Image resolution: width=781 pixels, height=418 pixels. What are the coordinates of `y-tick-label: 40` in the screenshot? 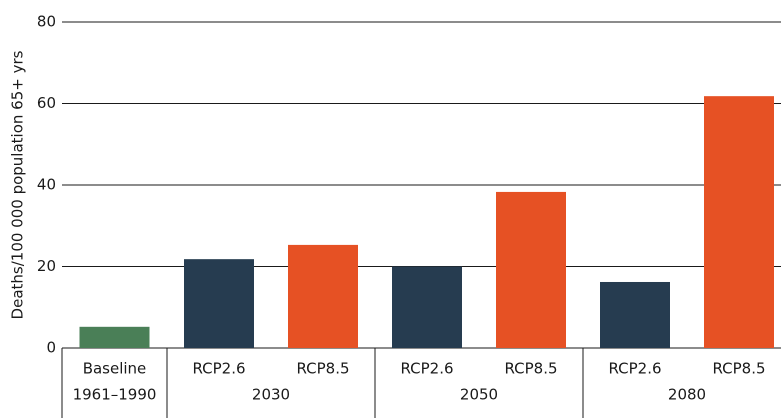 It's located at (46, 185).